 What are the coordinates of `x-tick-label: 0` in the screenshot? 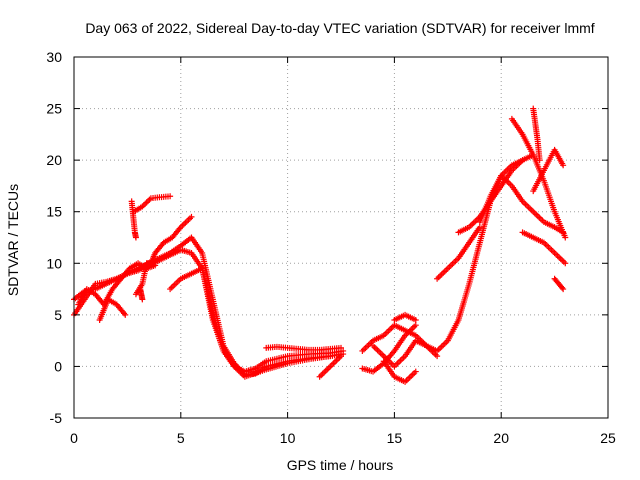 It's located at (74, 438).